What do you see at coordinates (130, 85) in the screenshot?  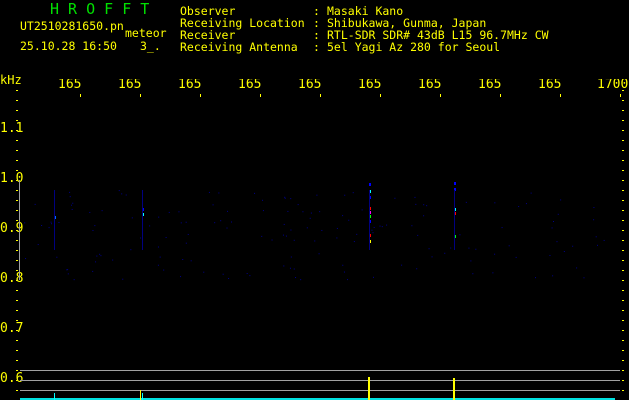 I see `time-label: 1652` at bounding box center [130, 85].